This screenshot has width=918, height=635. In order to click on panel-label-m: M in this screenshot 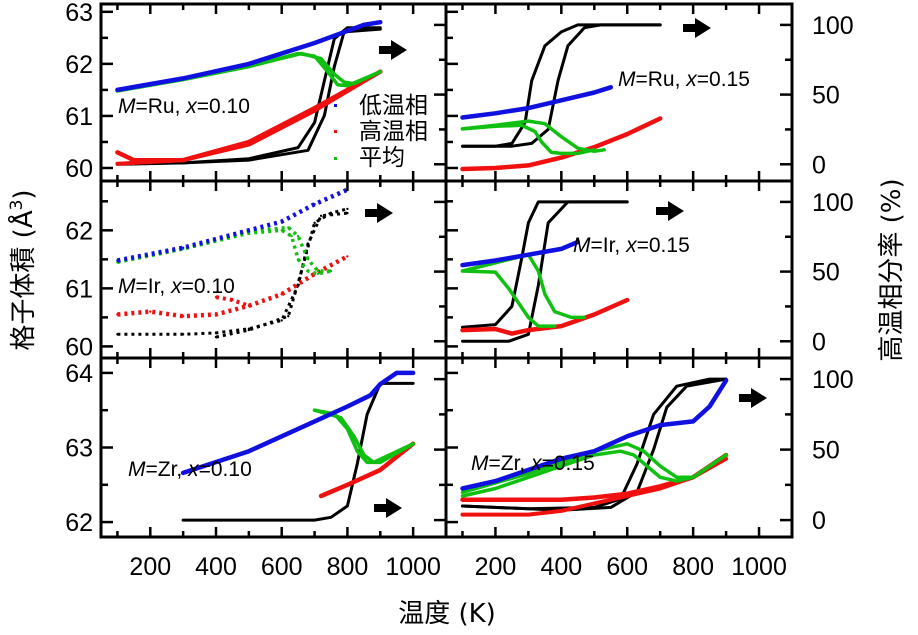, I will do `click(582, 245)`.